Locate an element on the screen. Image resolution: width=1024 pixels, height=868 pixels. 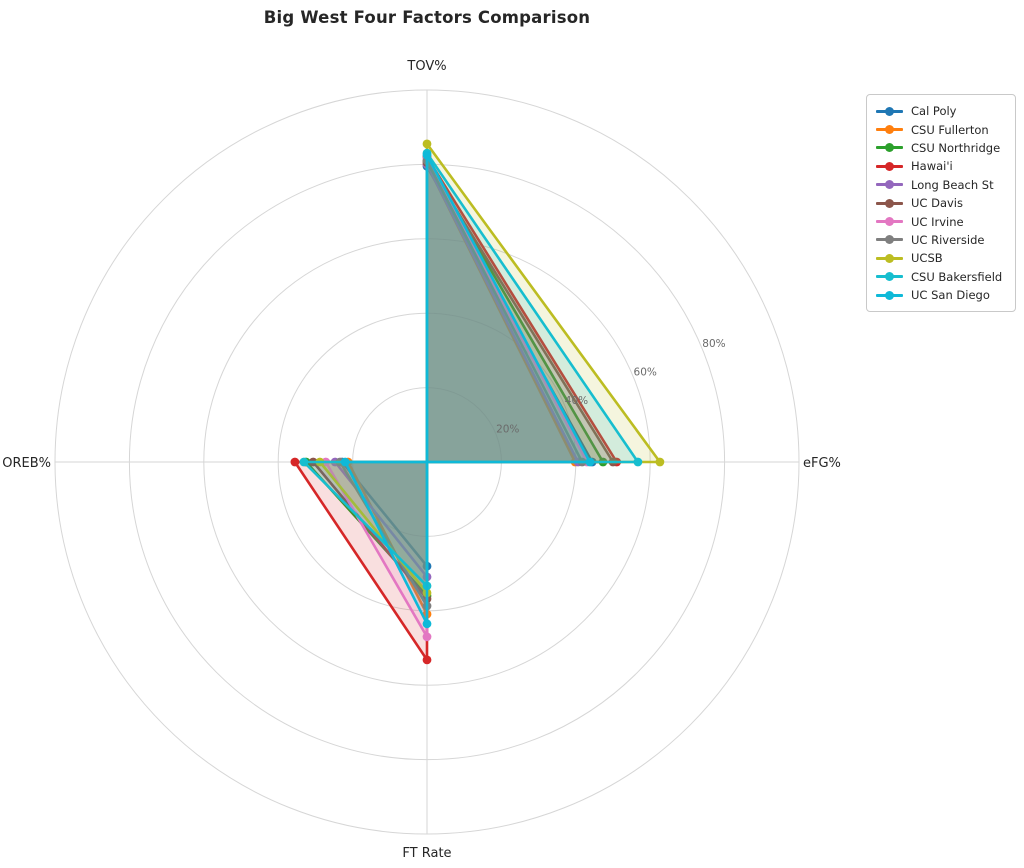
legend-label: Hawai'i is located at coordinates (932, 166).